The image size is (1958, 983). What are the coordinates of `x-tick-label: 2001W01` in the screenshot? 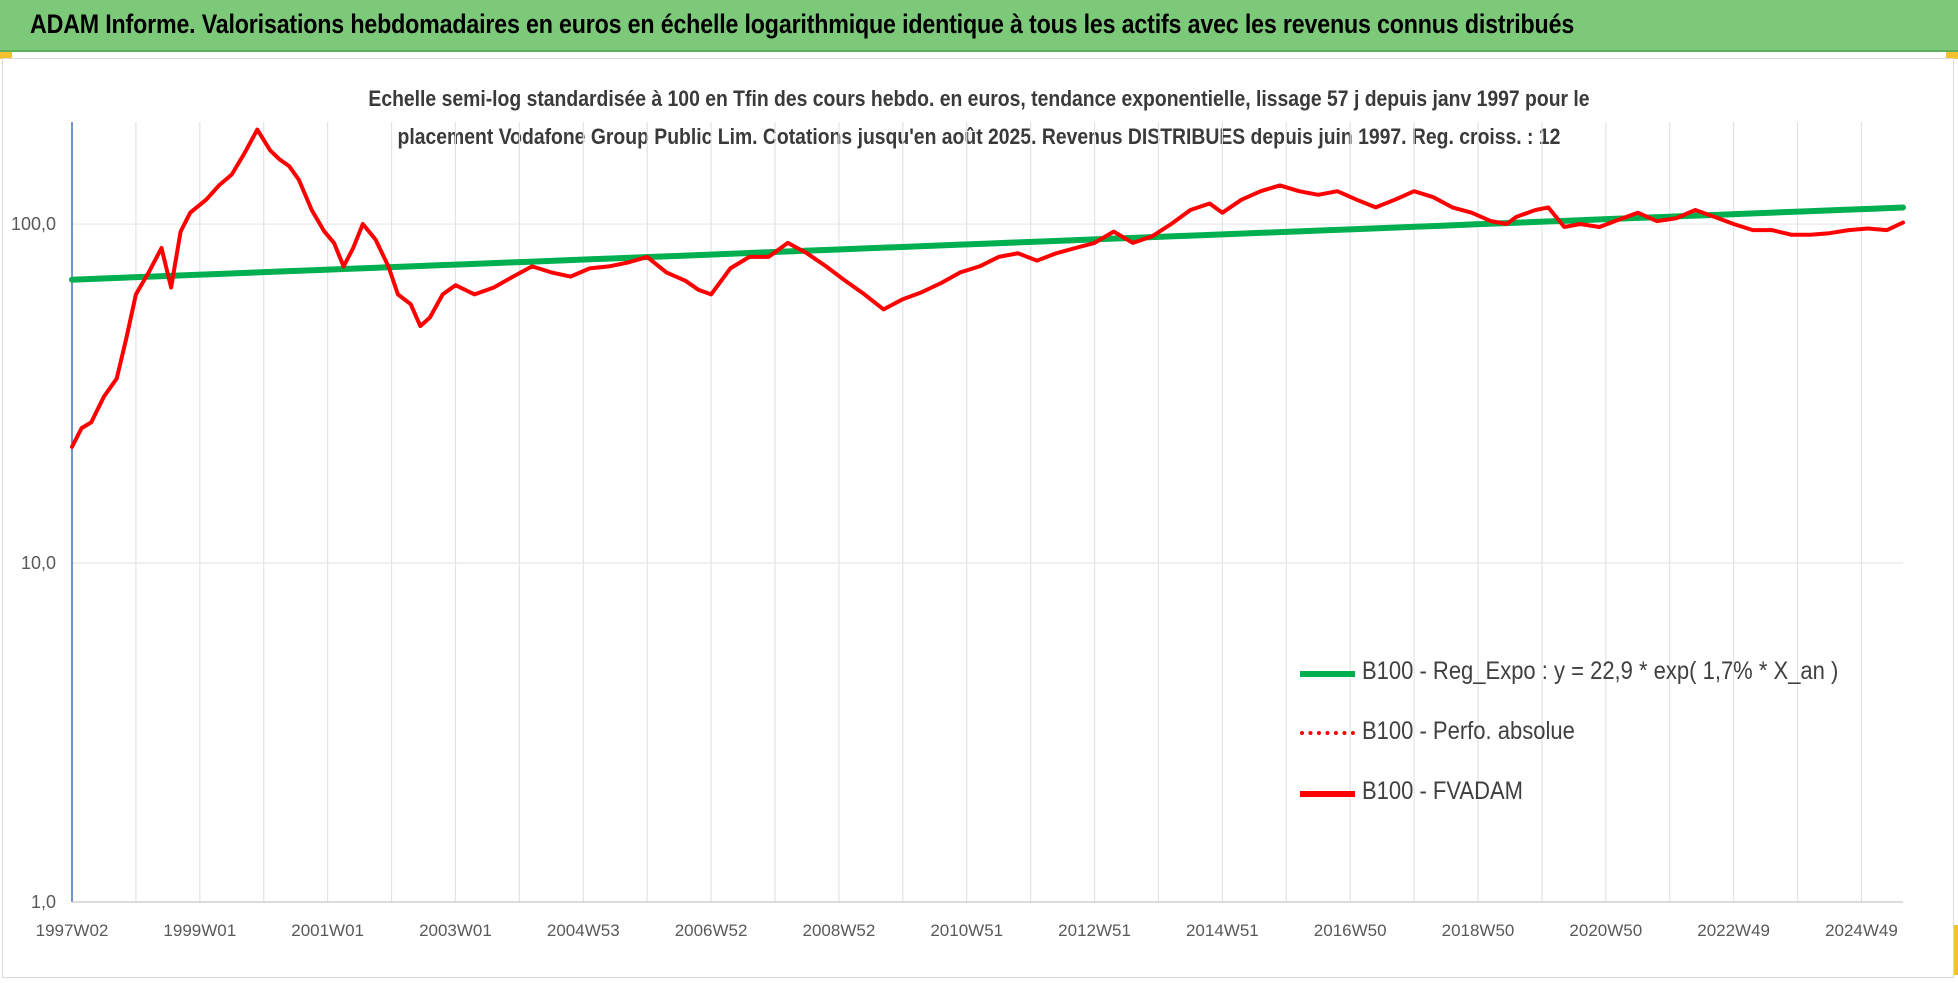 It's located at (327, 930).